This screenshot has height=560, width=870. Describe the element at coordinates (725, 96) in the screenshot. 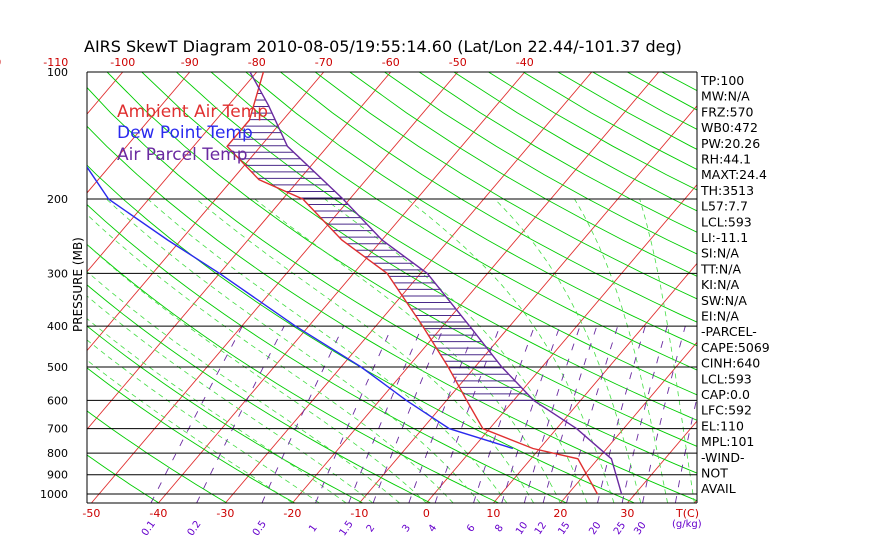

I see `index-item: MW:N/A` at that location.